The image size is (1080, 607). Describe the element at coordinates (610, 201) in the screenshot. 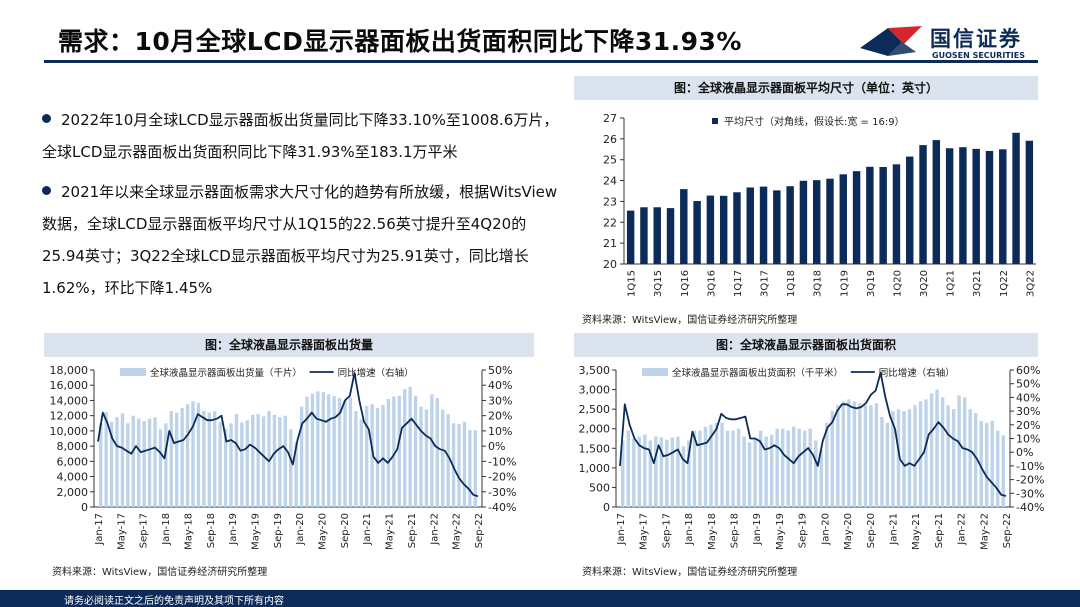

I see `y-tick-label: 23` at that location.